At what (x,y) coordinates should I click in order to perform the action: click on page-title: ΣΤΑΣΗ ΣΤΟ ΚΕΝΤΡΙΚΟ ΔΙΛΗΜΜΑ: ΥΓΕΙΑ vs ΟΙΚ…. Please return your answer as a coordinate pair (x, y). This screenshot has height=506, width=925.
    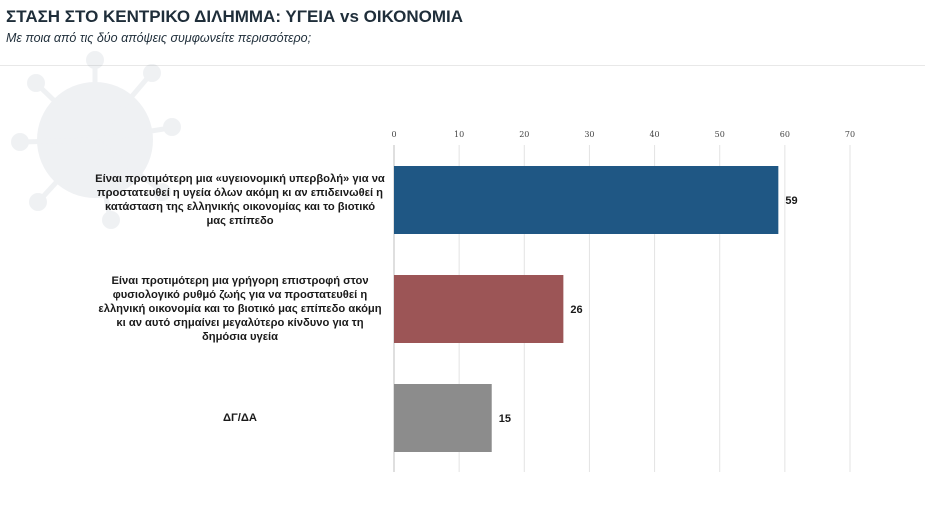
    Looking at the image, I should click on (234, 16).